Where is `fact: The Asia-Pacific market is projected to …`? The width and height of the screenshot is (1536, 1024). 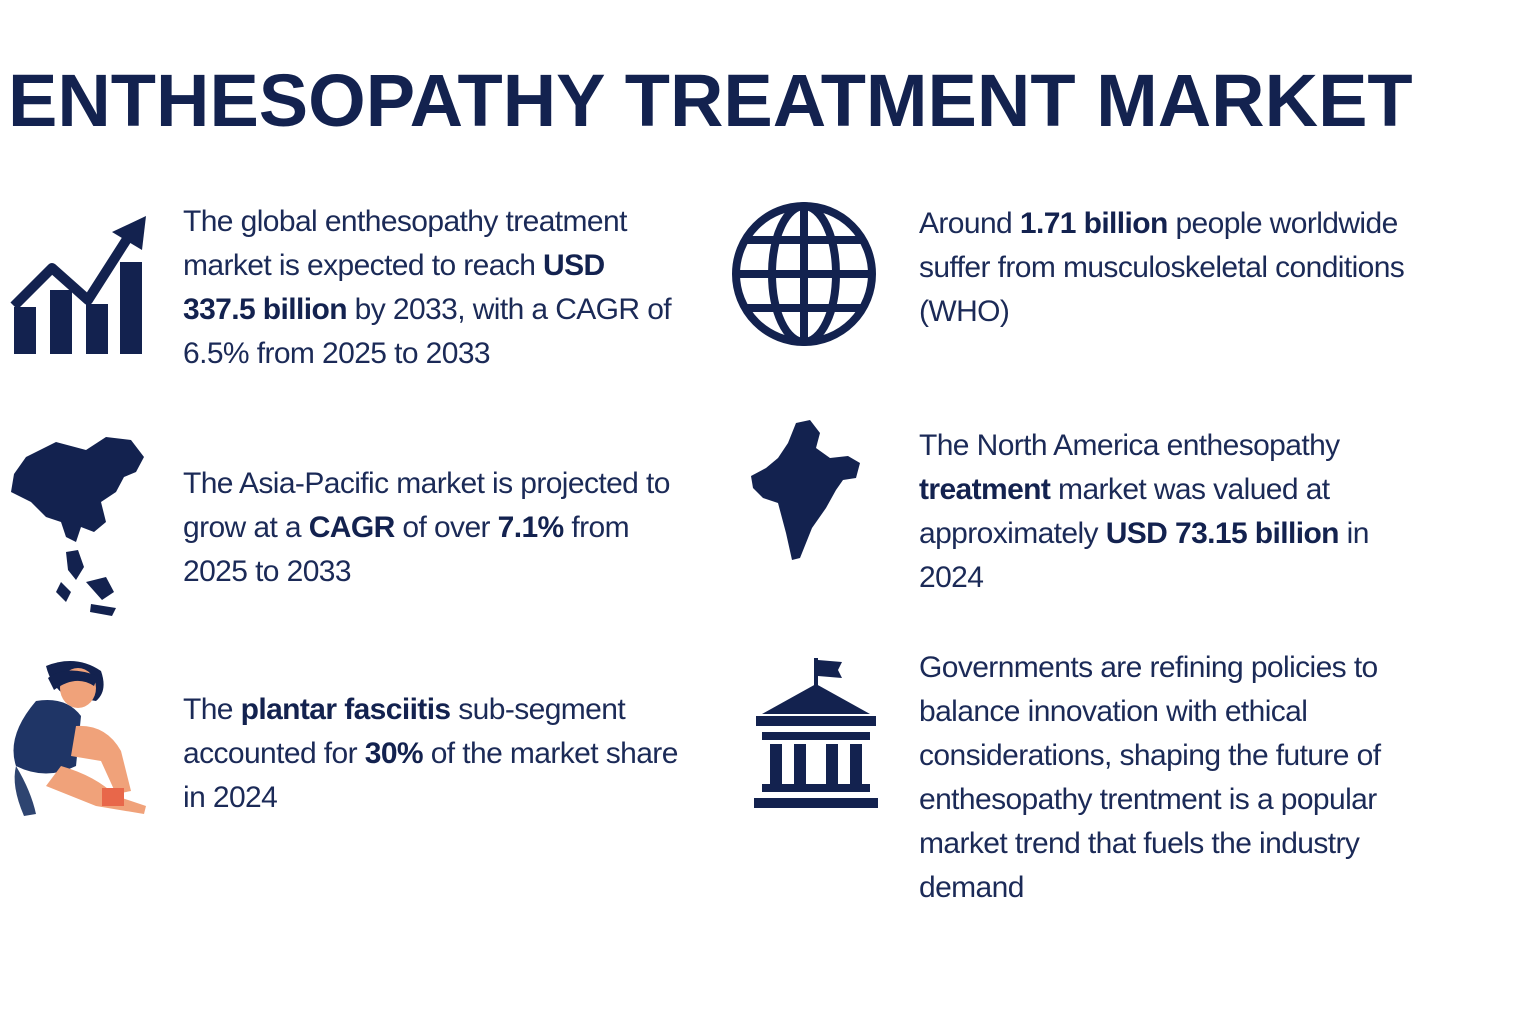
fact: The Asia-Pacific market is projected to … is located at coordinates (433, 528).